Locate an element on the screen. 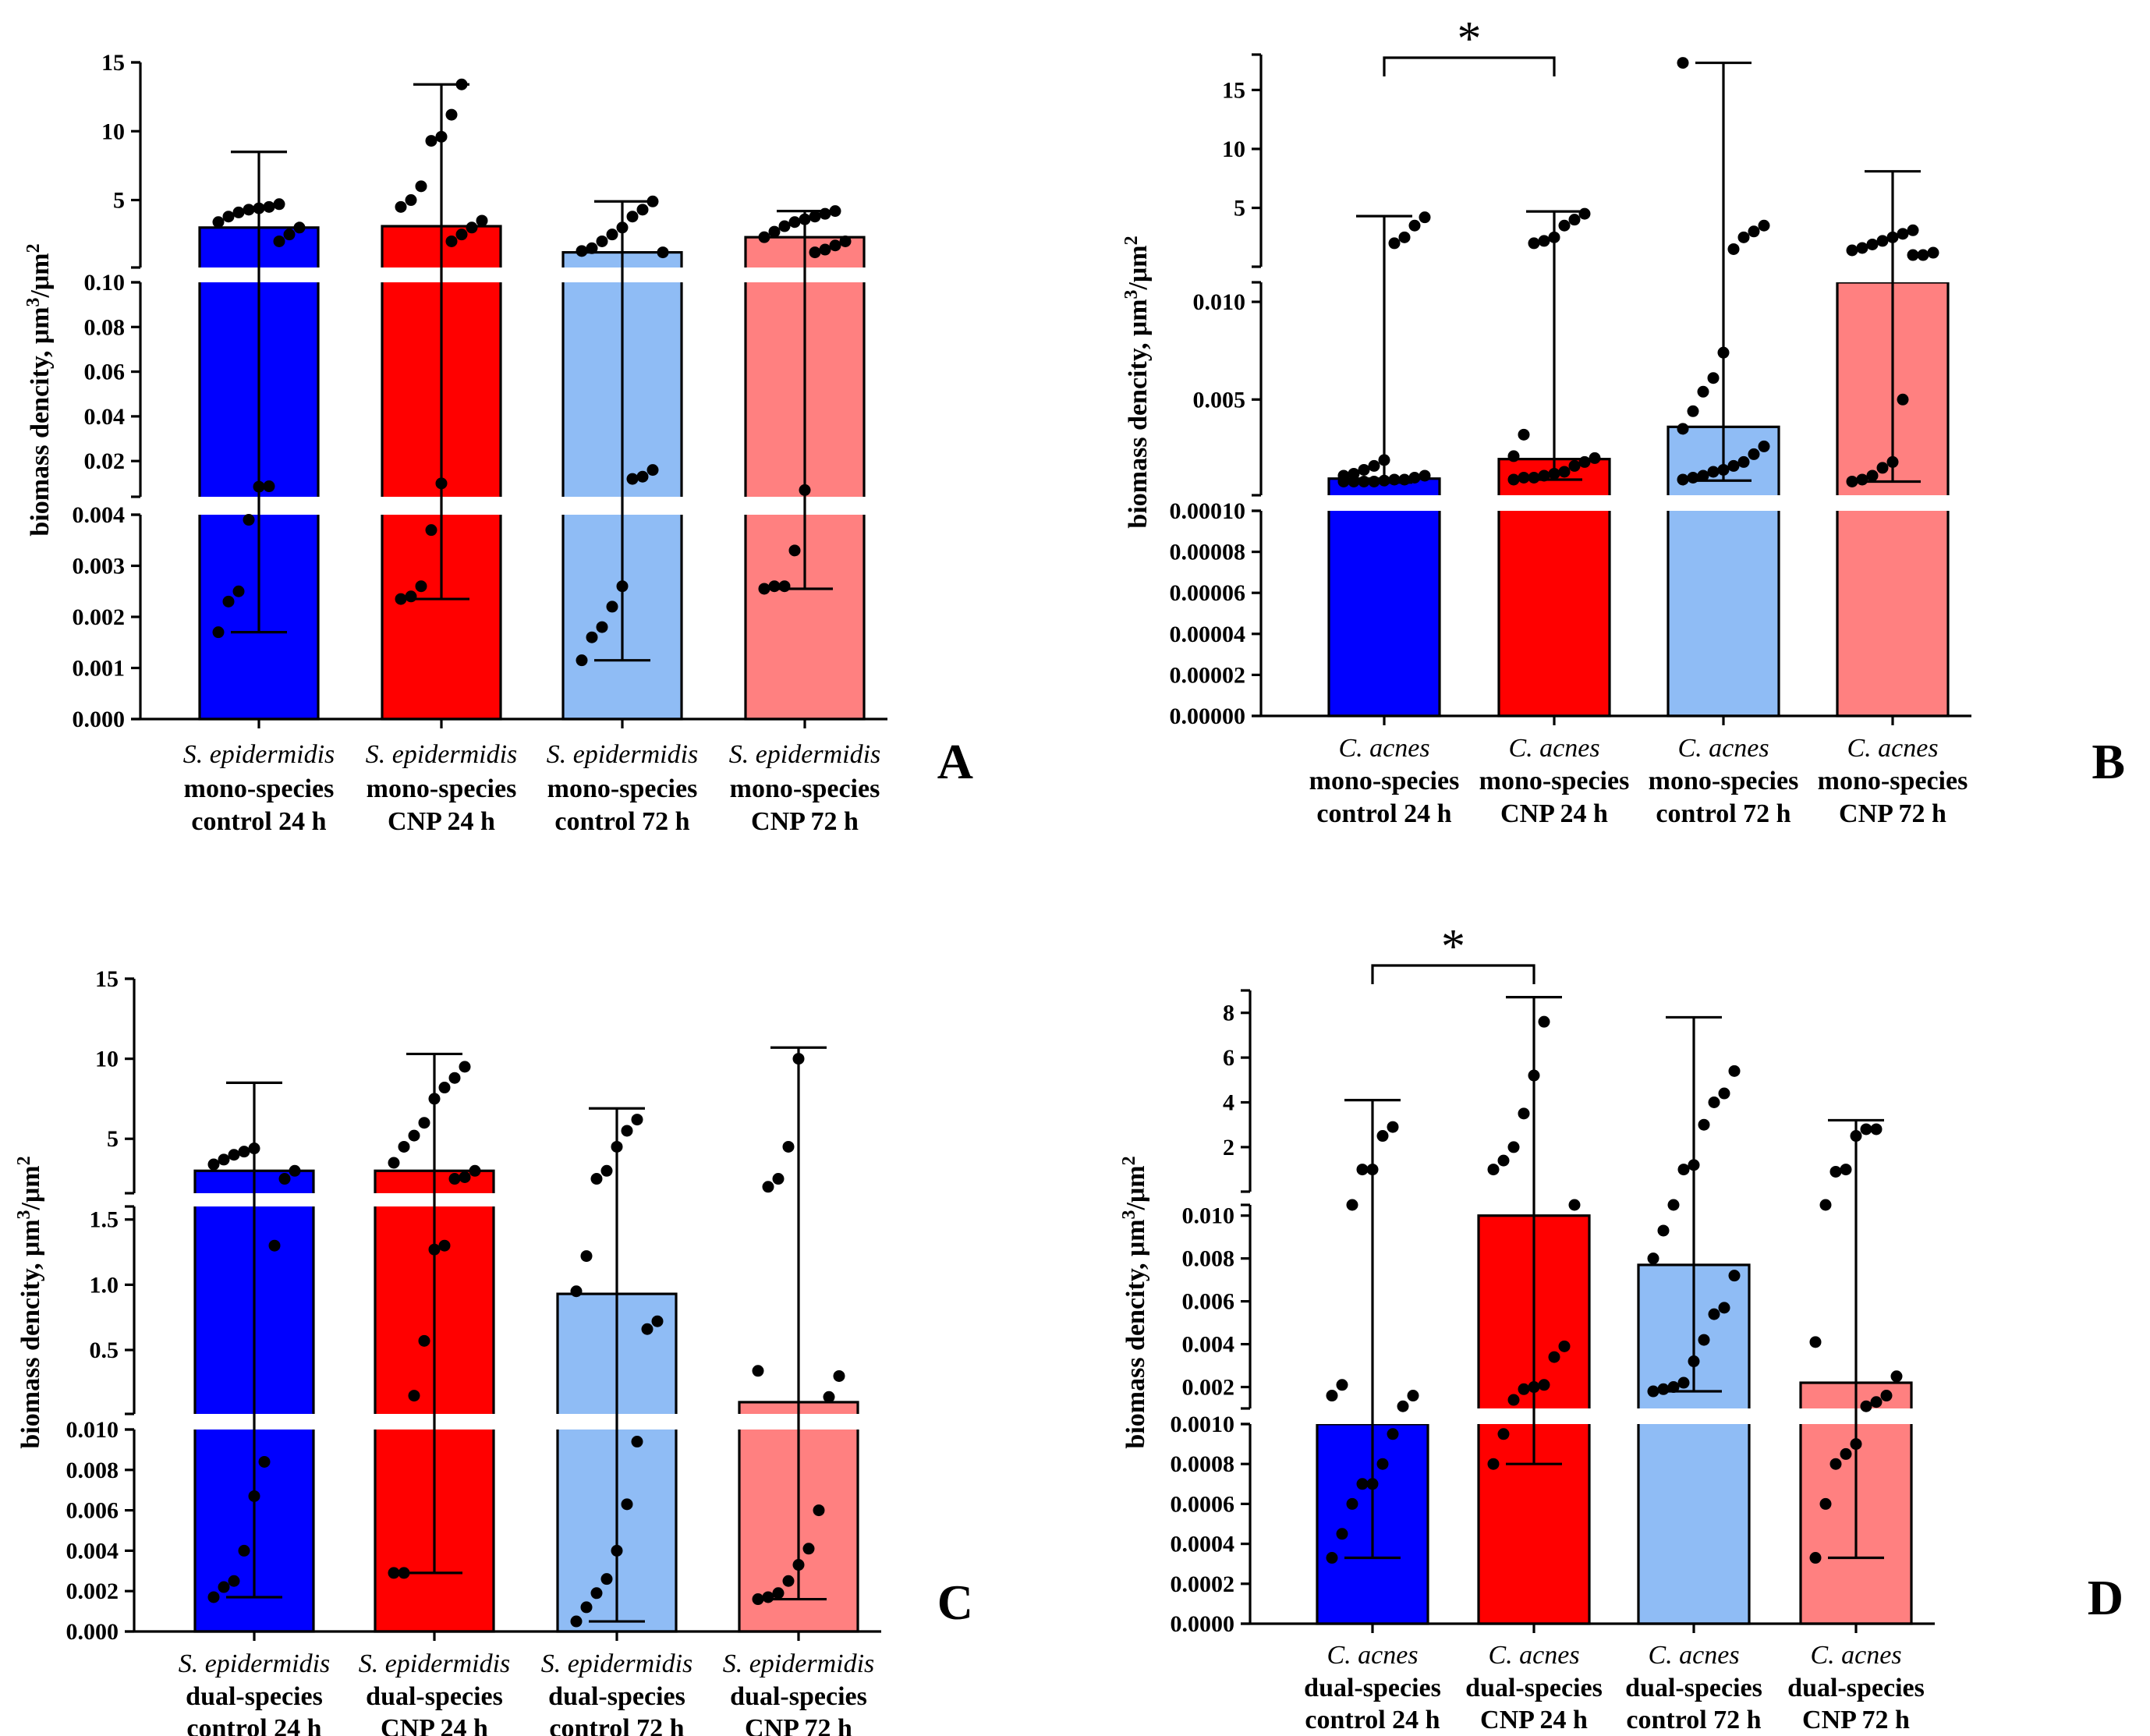 The width and height of the screenshot is (2150, 1736). x-category-type: dual-species is located at coordinates (1694, 1688).